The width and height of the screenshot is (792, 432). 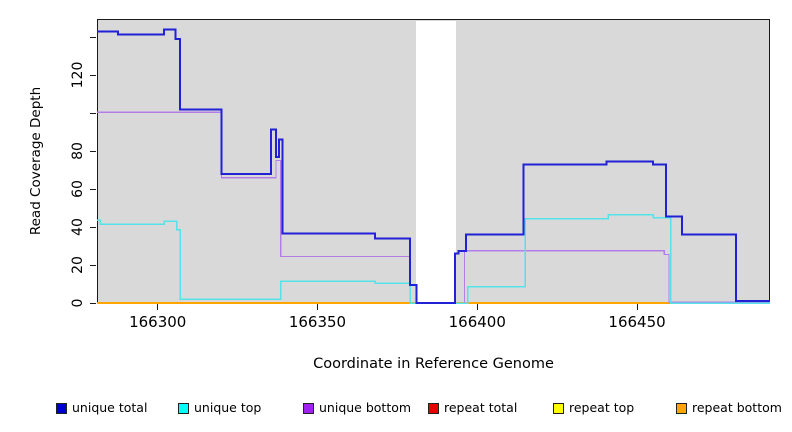 I want to click on legend-label: repeat top, so click(x=602, y=407).